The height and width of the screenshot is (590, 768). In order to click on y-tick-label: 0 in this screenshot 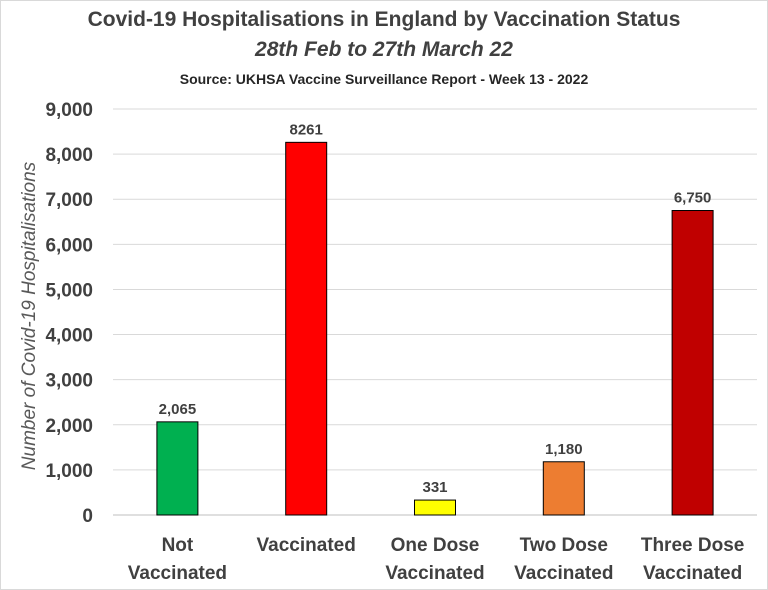, I will do `click(87, 516)`.